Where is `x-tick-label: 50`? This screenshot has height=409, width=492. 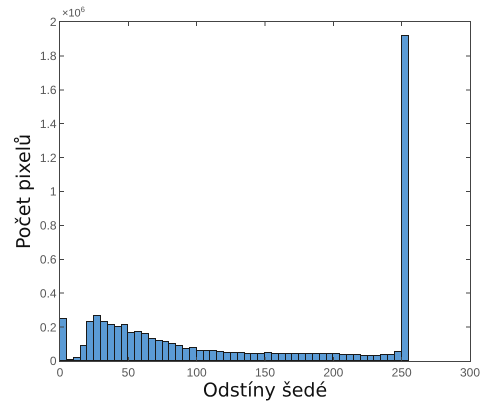
x-tick-label: 50 is located at coordinates (129, 372).